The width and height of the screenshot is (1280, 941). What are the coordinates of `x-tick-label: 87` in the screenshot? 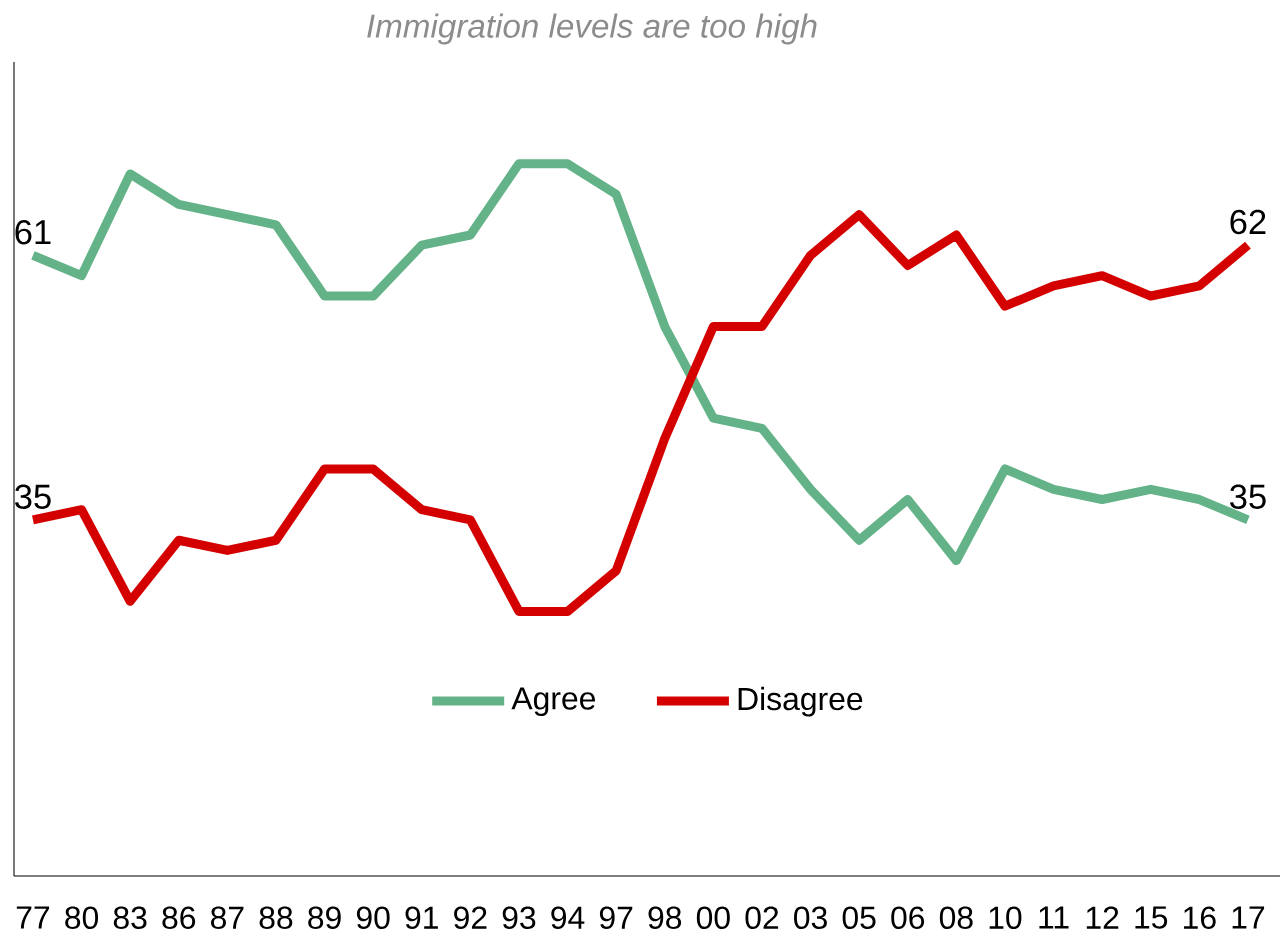 It's located at (227, 918).